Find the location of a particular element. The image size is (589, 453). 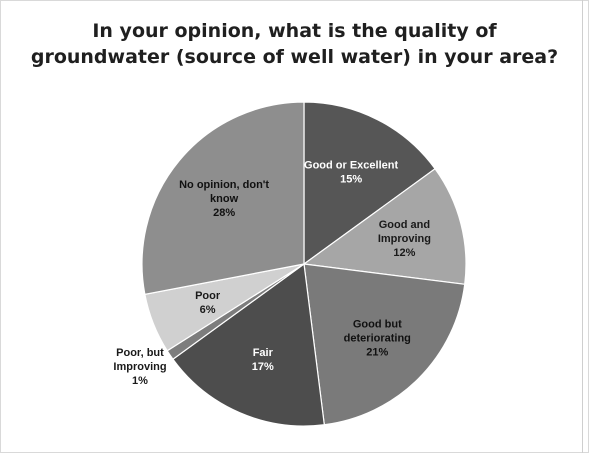

pie-slice-value-5: 1% is located at coordinates (140, 381).